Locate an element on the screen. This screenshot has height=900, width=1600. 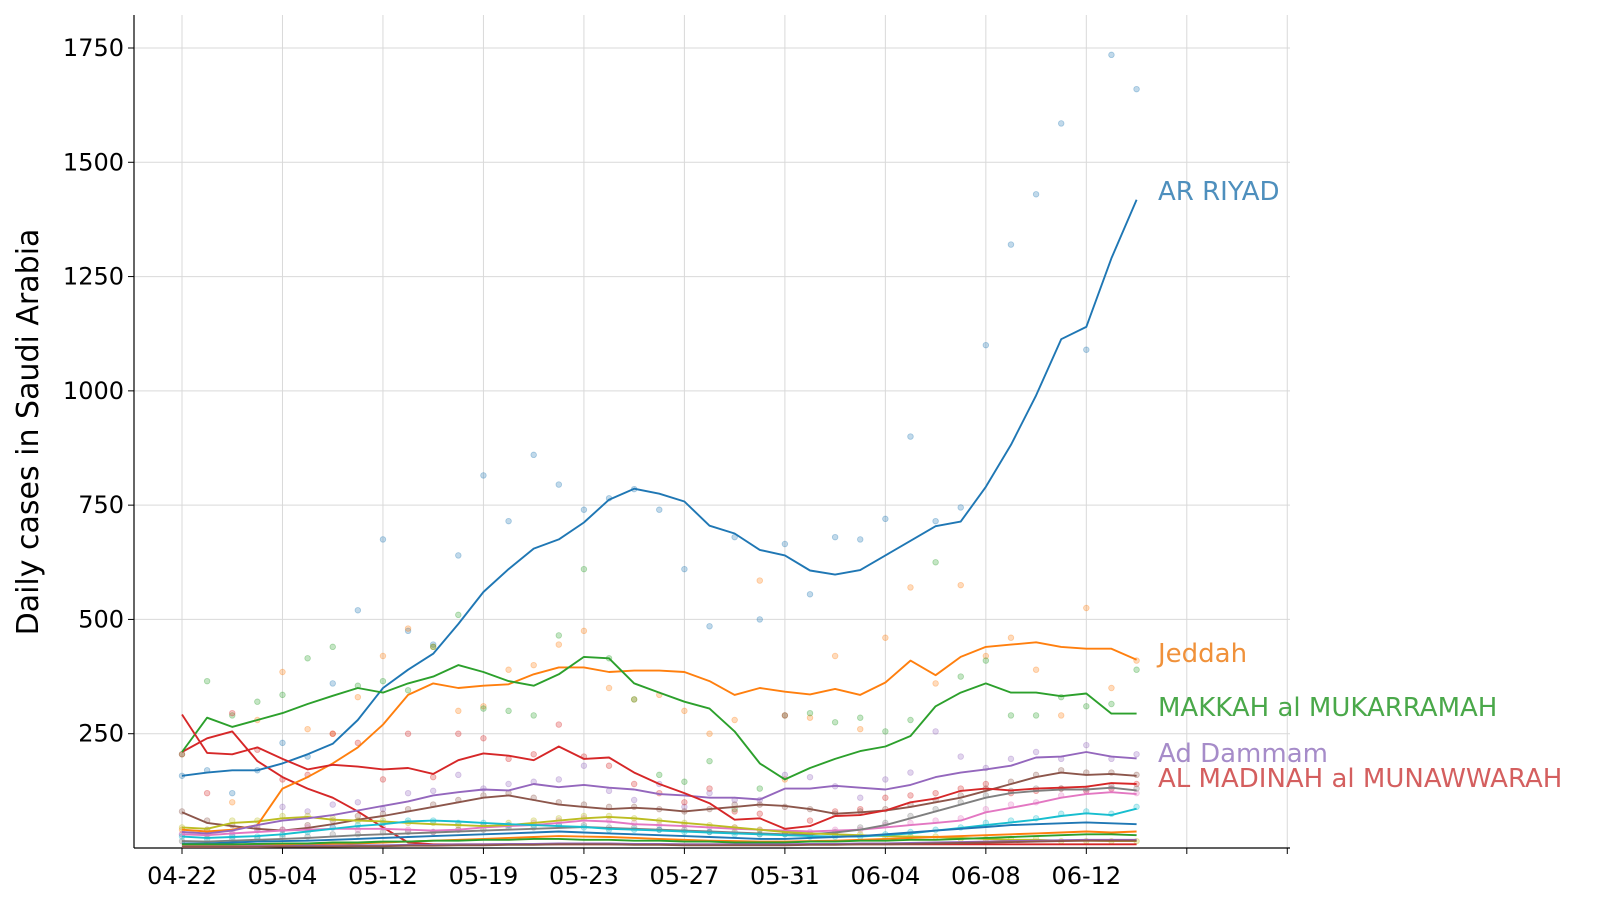
x-tick-label: 06-08 is located at coordinates (986, 876).